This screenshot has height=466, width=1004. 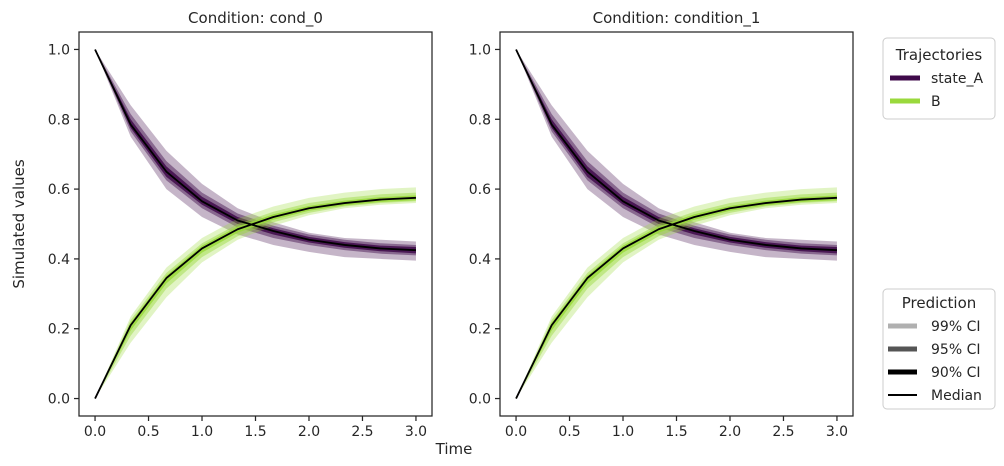 What do you see at coordinates (957, 79) in the screenshot?
I see `legend-label-state-a: state_A` at bounding box center [957, 79].